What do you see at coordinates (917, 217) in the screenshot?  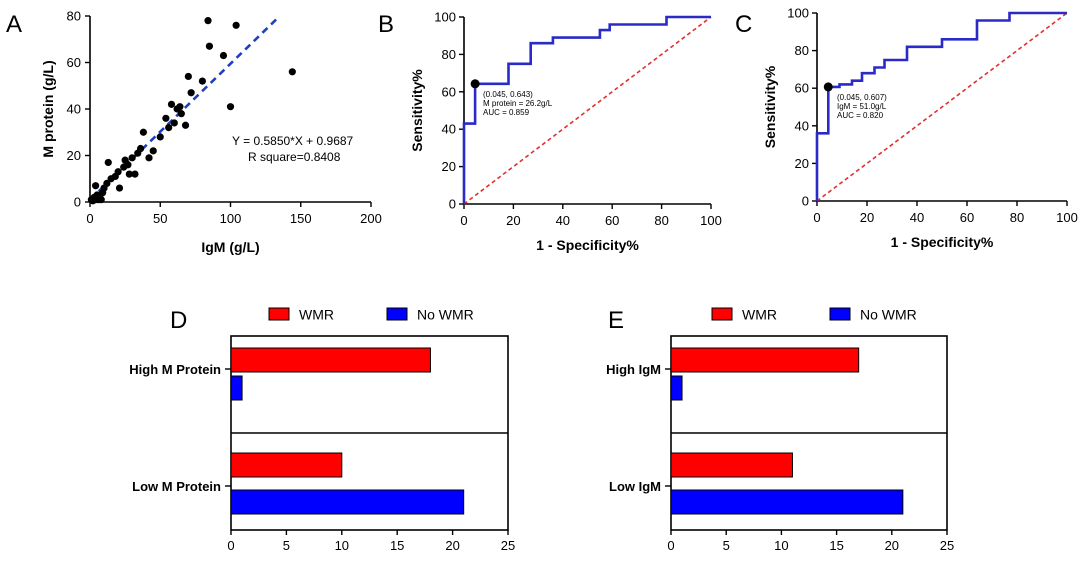 I see `panel-c-x-tick-label: 40` at bounding box center [917, 217].